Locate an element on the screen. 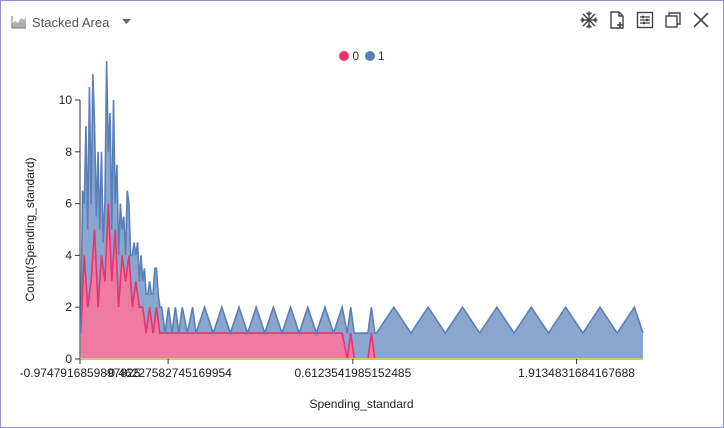  close-button is located at coordinates (701, 20).